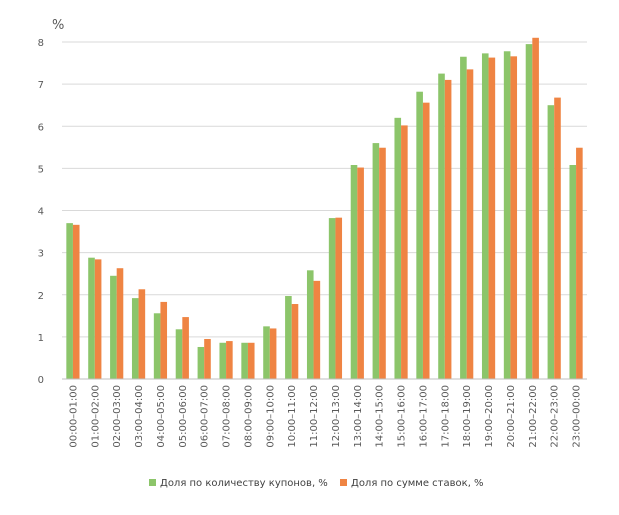 This screenshot has width=619, height=515. What do you see at coordinates (161, 416) in the screenshot?
I see `x-tick-label: 04:00–05:00` at bounding box center [161, 416].